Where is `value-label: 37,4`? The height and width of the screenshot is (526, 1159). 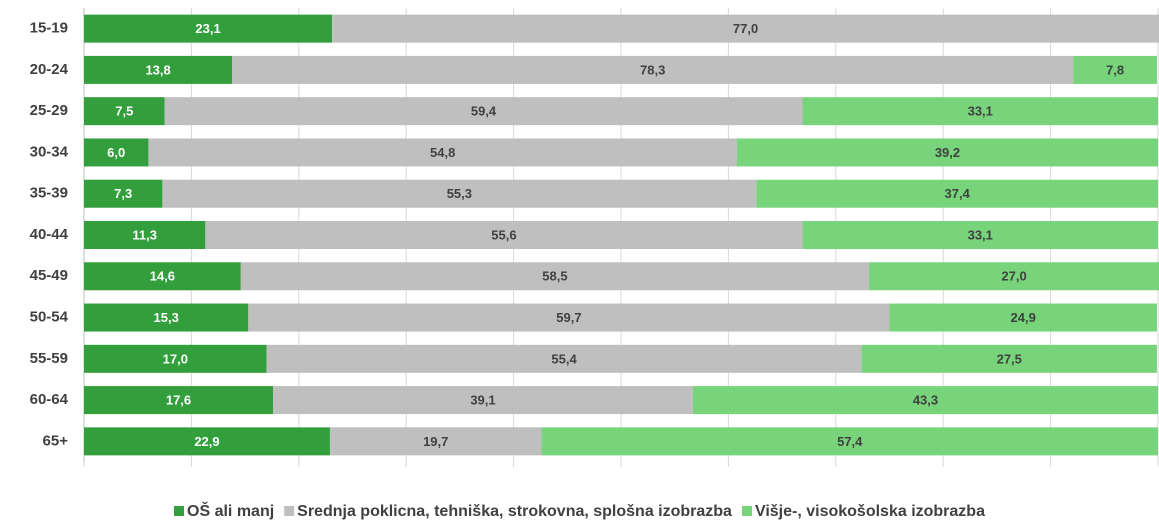
value-label: 37,4 is located at coordinates (958, 193).